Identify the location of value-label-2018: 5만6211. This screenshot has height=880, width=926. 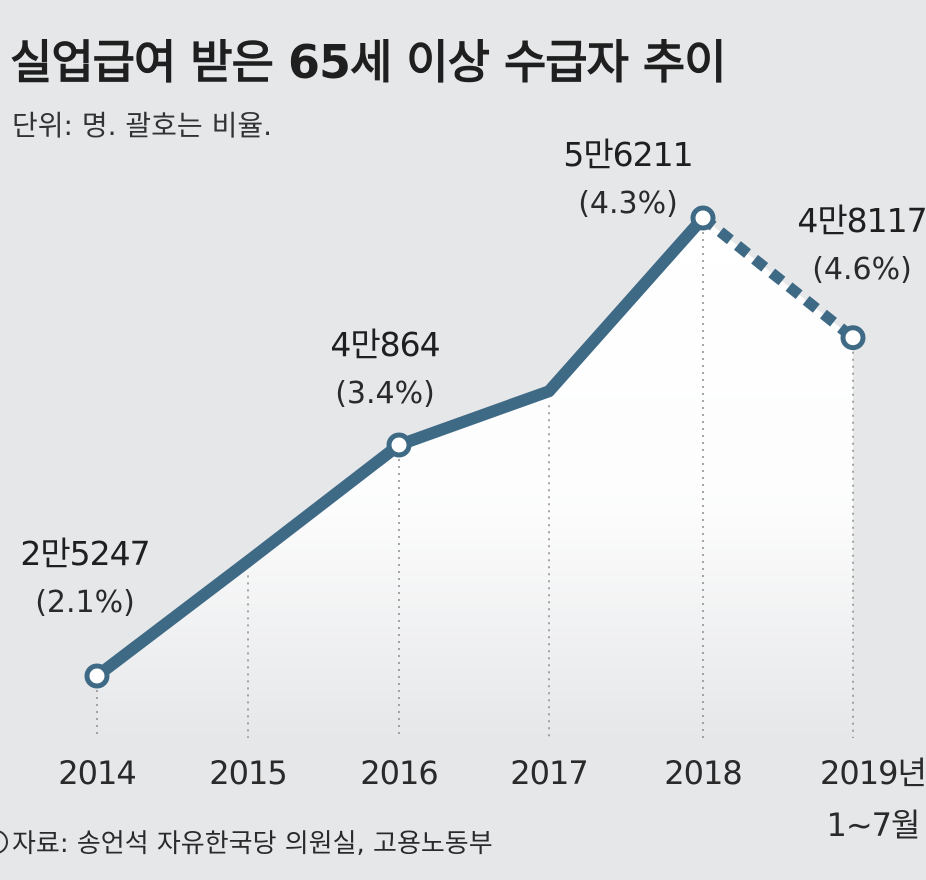
(627, 154).